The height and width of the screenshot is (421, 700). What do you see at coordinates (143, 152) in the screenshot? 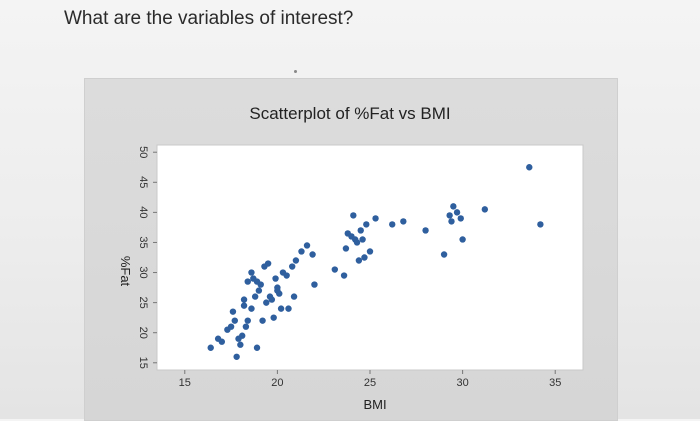
I see `y-tick-label: 50` at bounding box center [143, 152].